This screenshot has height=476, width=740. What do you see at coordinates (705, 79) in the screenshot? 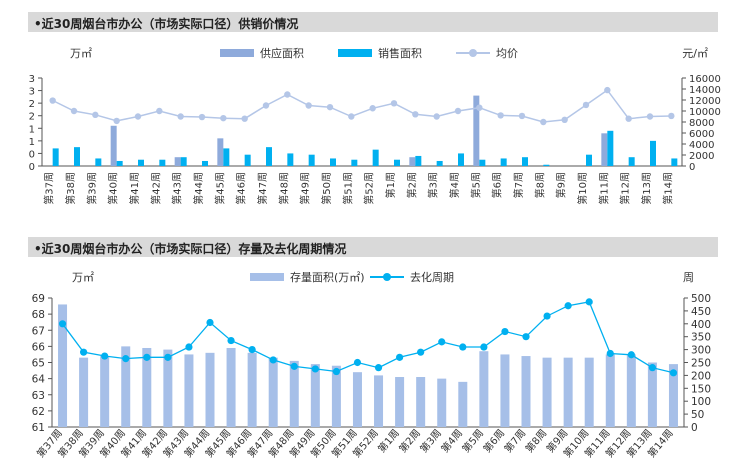
I see `right-tick-label: 16000` at bounding box center [705, 79].